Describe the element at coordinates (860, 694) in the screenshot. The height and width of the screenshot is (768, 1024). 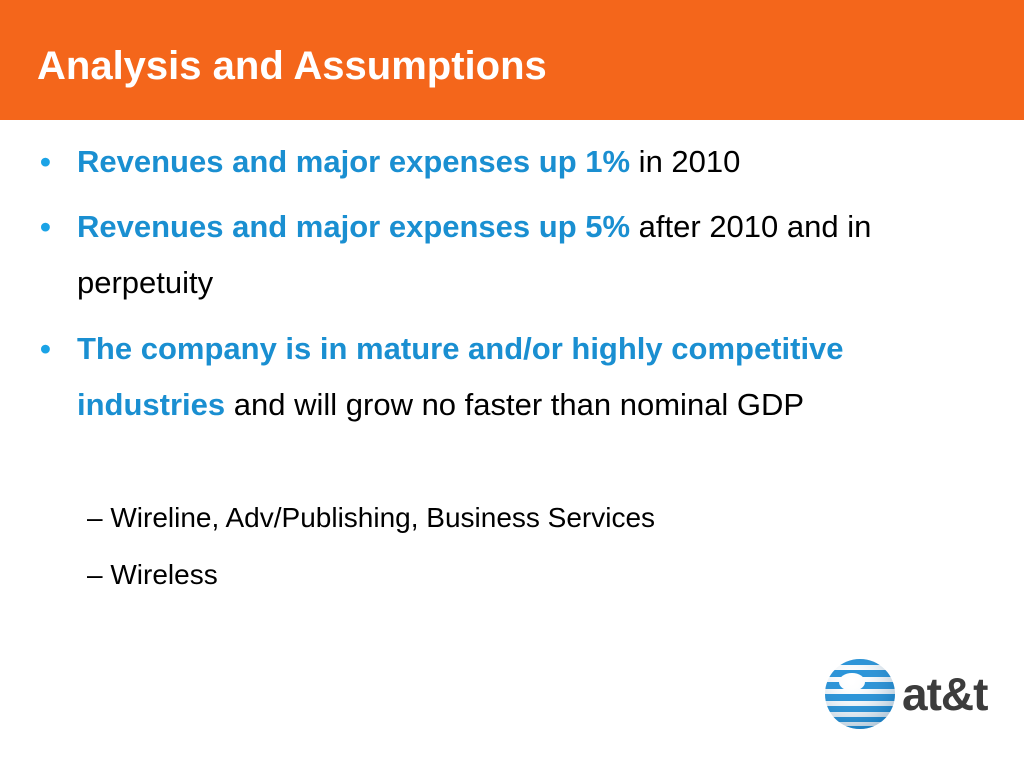
I see `att-globe-icon` at that location.